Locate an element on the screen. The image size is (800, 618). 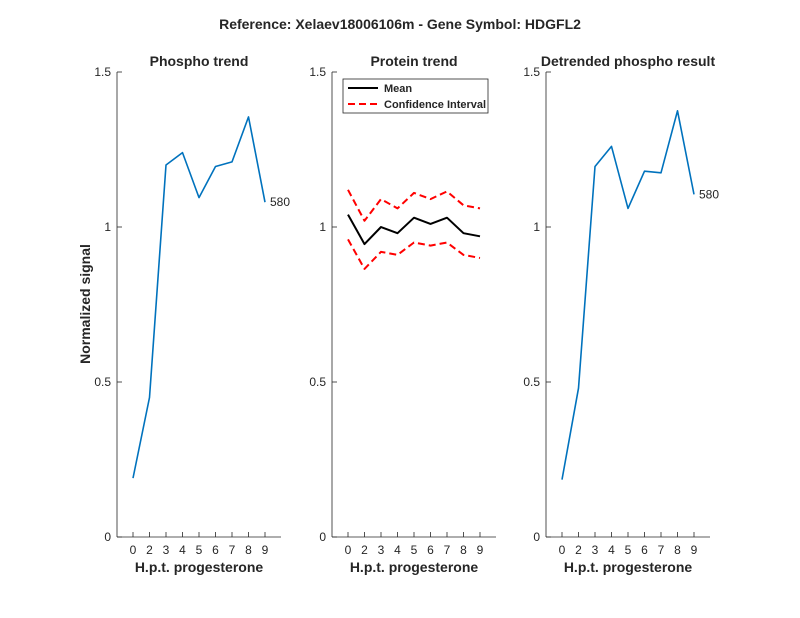
y-axis-label: Normalized signal is located at coordinates (85, 304).